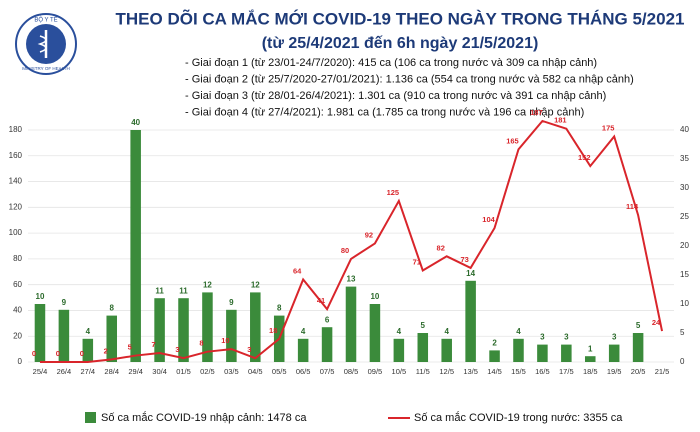  I want to click on legend-label: Số ca mắc COVID-19 nhập cảnh: 1478 ca, so click(204, 417).